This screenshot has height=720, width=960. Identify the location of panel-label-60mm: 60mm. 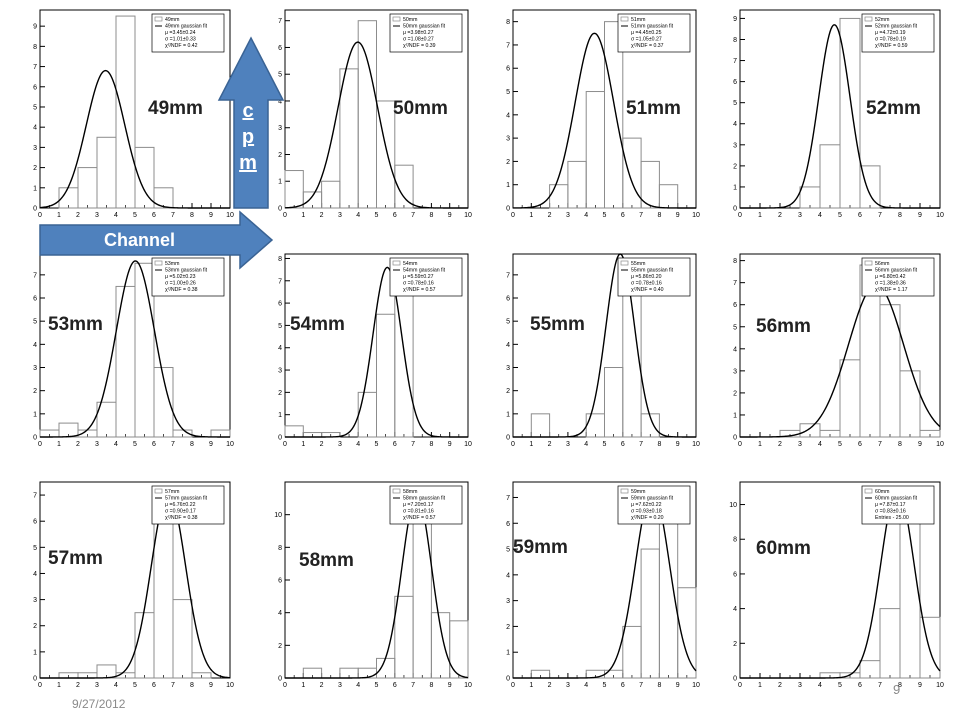
(783, 548).